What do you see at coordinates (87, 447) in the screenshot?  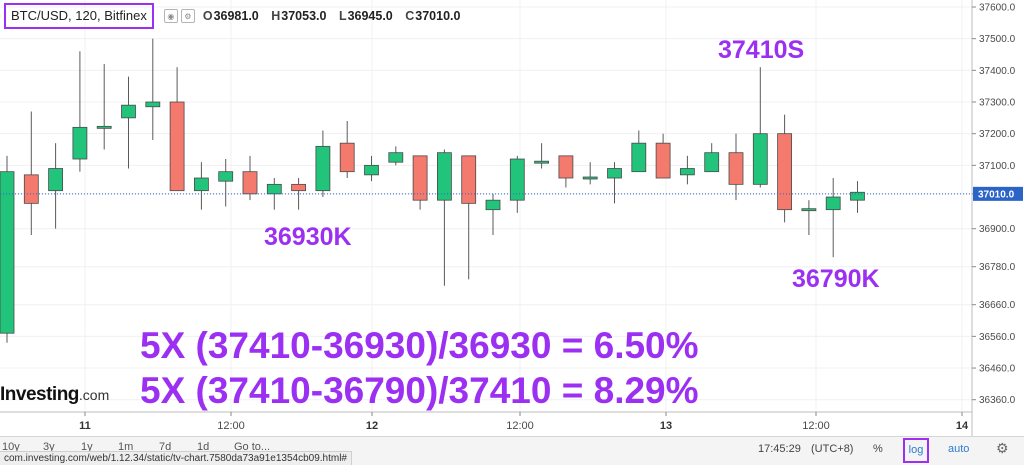 I see `range-1y: 1y` at bounding box center [87, 447].